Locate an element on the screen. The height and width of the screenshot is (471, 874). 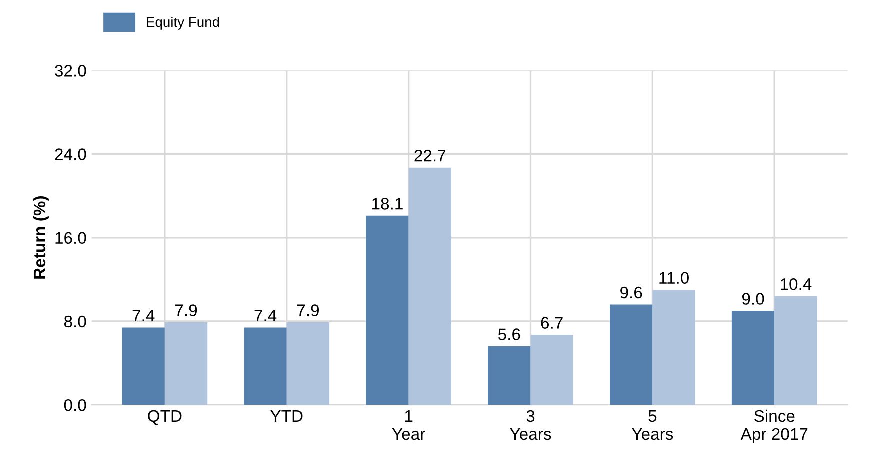
y-tick-label: 0.0 is located at coordinates (75, 405).